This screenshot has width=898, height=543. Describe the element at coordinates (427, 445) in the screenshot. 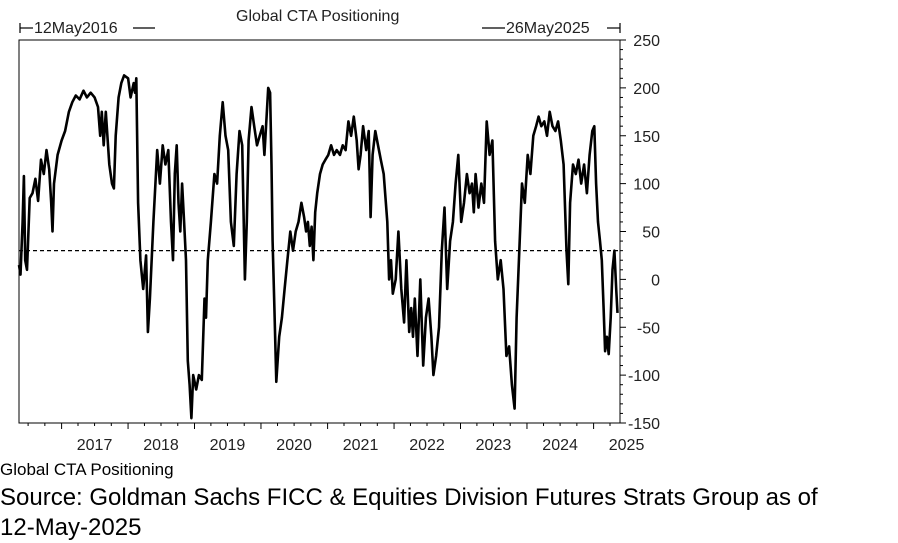

I see `x-tick-label: 2022` at that location.